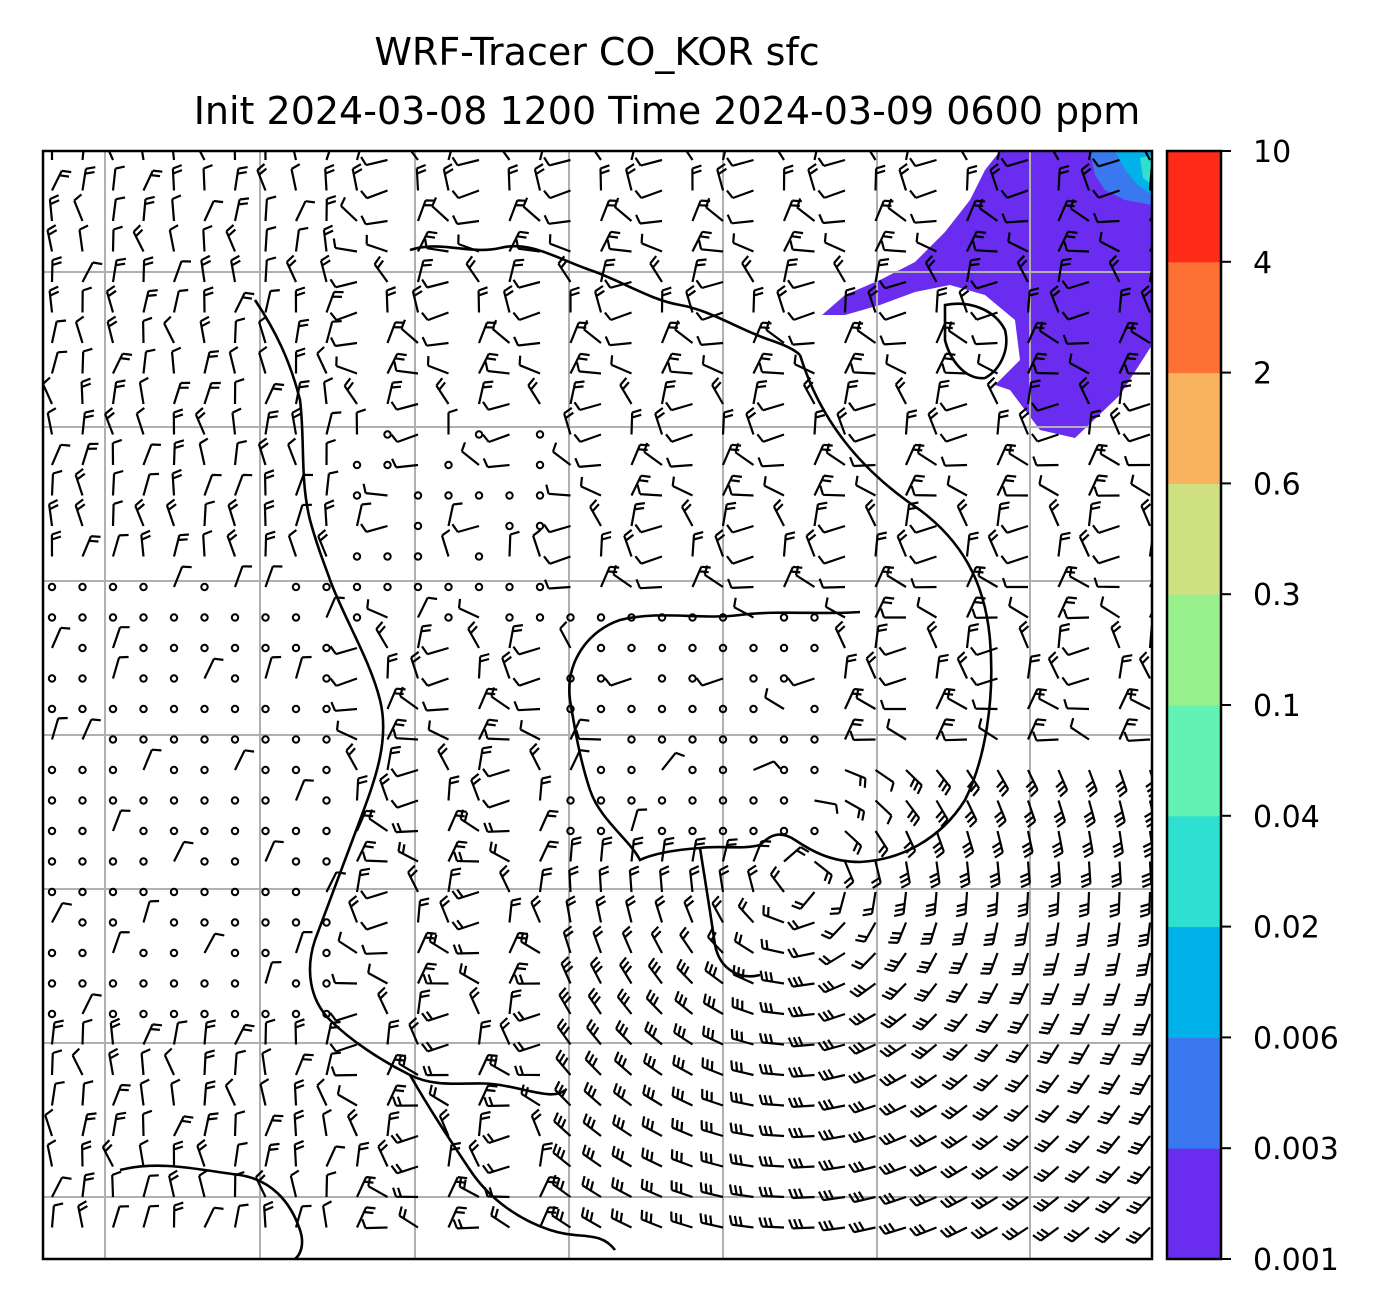 The image size is (1400, 1313). I want to click on colorbar-segment, so click(1194, 1204).